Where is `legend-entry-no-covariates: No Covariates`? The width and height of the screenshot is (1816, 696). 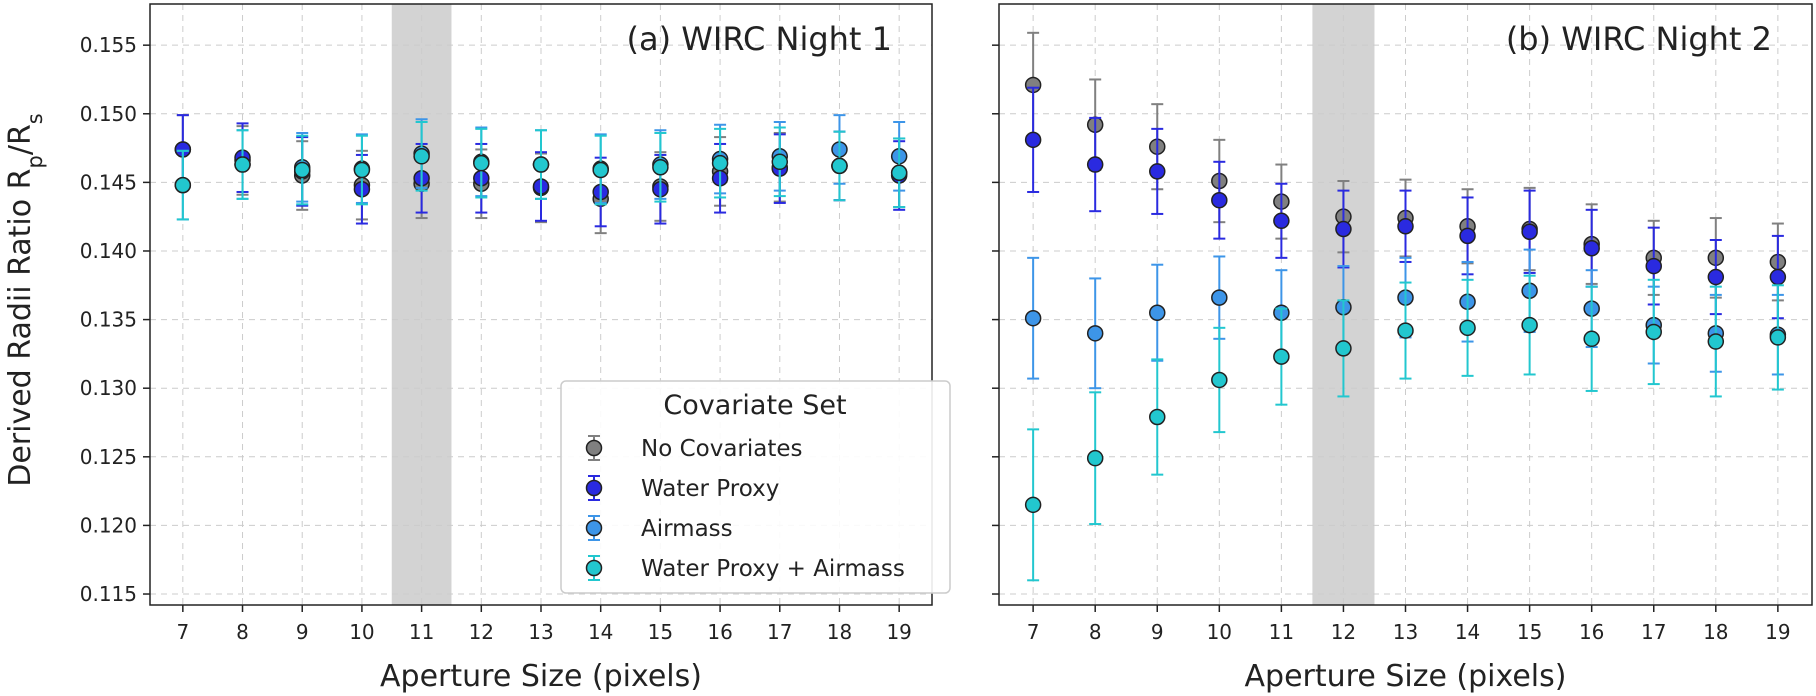 legend-entry-no-covariates: No Covariates is located at coordinates (694, 448).